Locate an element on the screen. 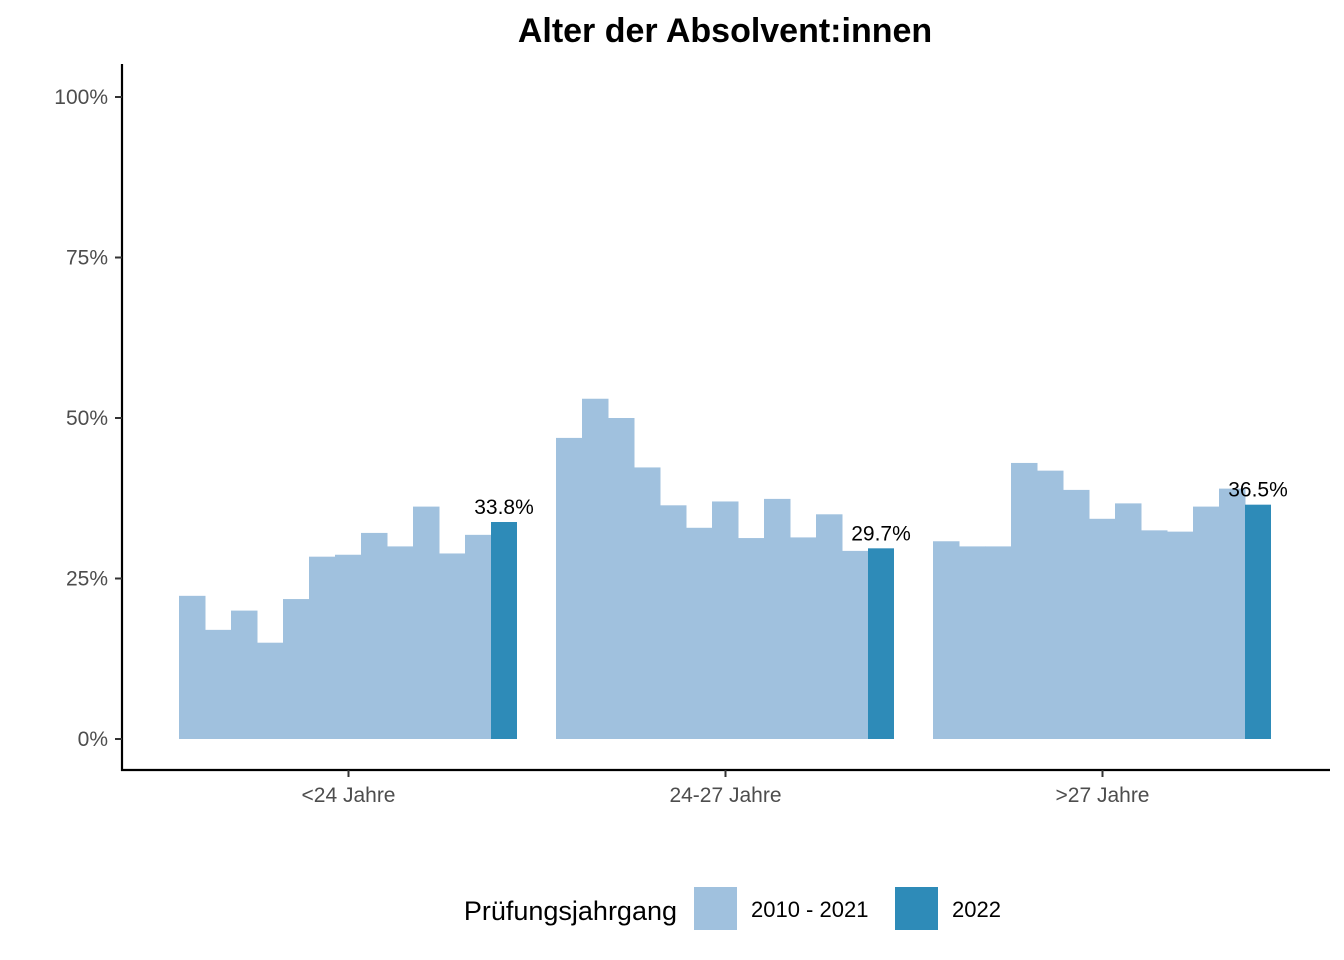 The width and height of the screenshot is (1344, 960). legend-swatch-historic is located at coordinates (715, 908).